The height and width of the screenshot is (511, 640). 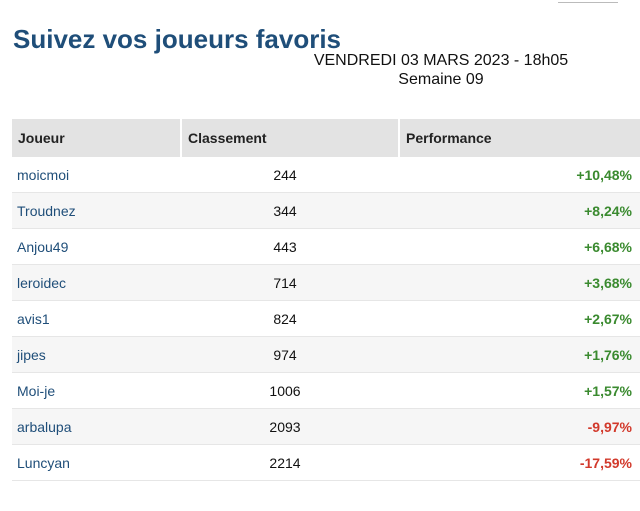 What do you see at coordinates (326, 355) in the screenshot?
I see `table-row: jipes 974 +1,76%` at bounding box center [326, 355].